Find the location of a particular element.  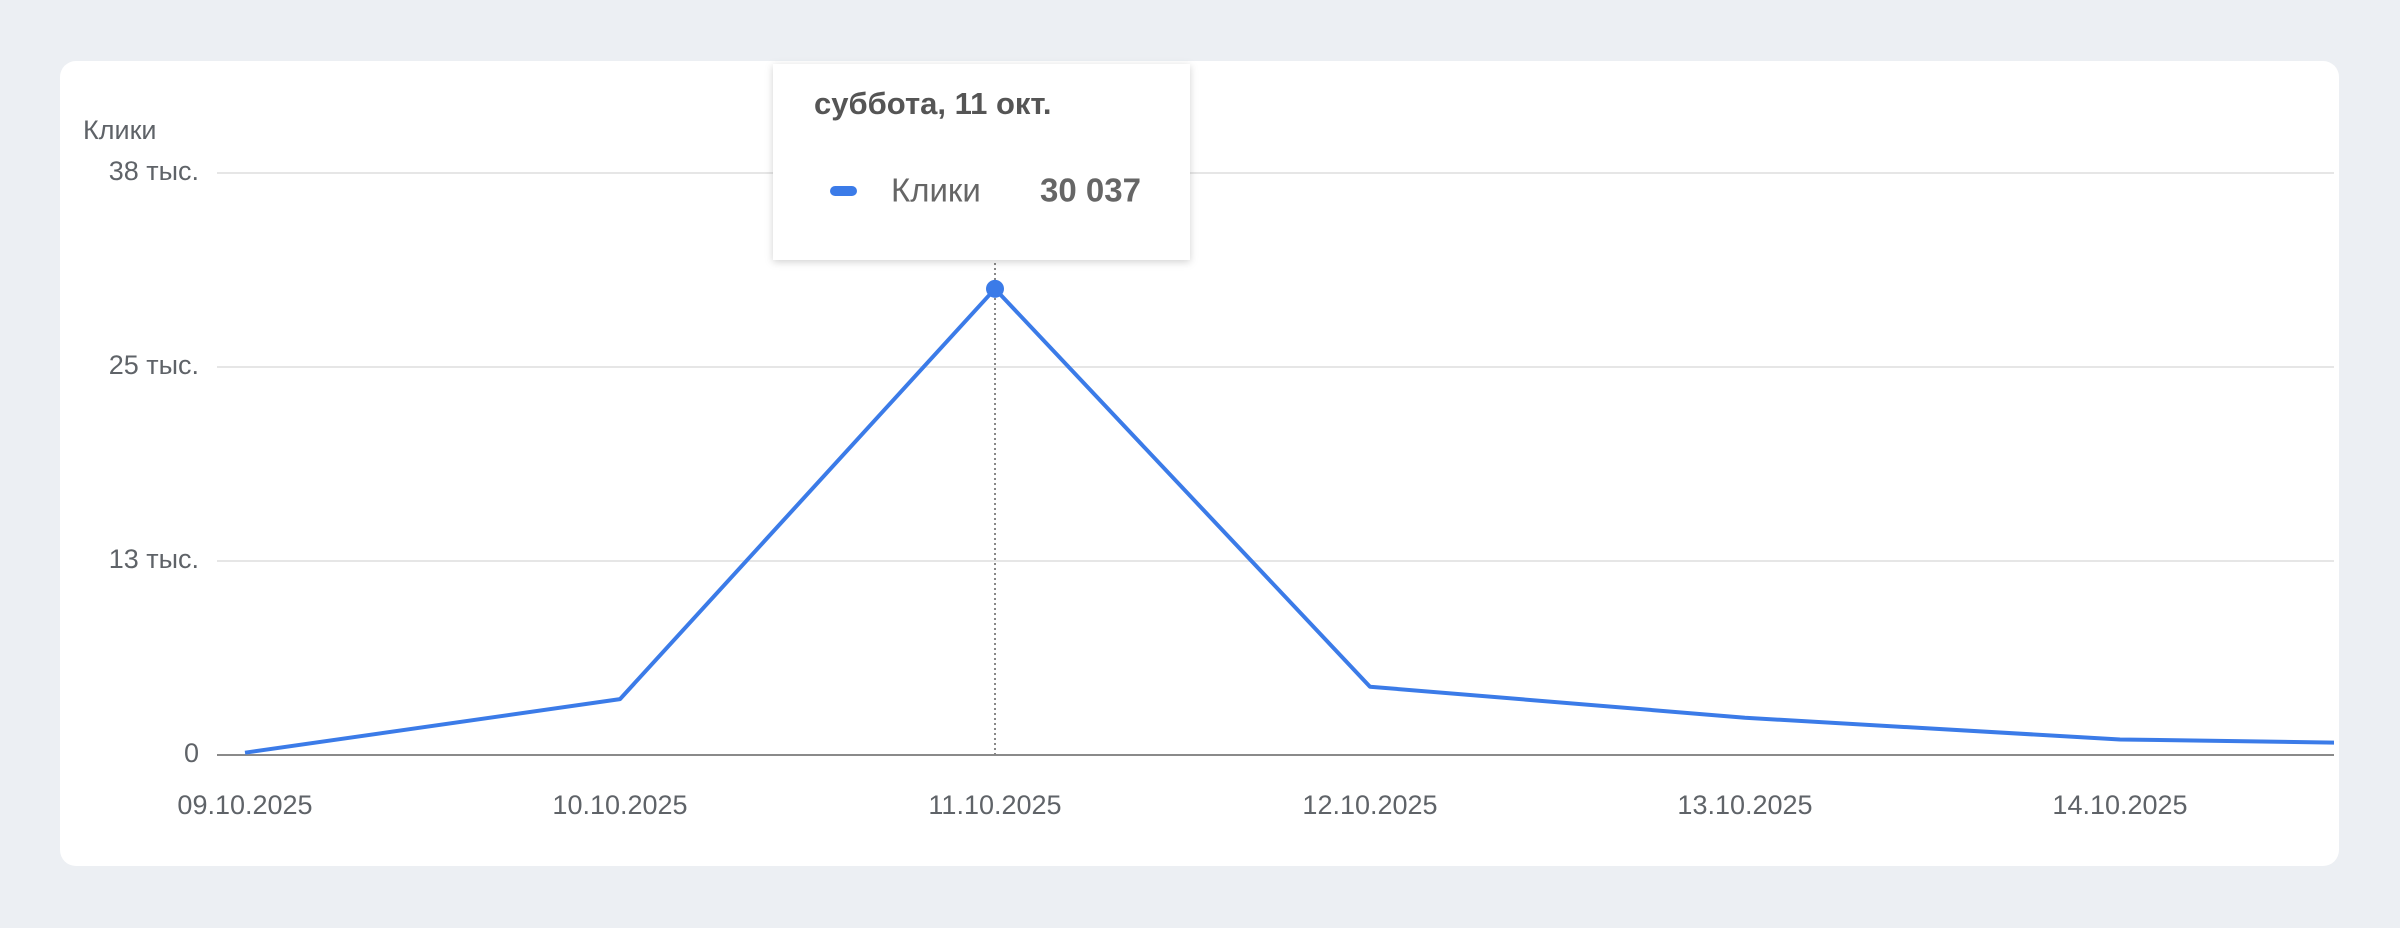

y-tick-label: 25 тыс. is located at coordinates (154, 365).